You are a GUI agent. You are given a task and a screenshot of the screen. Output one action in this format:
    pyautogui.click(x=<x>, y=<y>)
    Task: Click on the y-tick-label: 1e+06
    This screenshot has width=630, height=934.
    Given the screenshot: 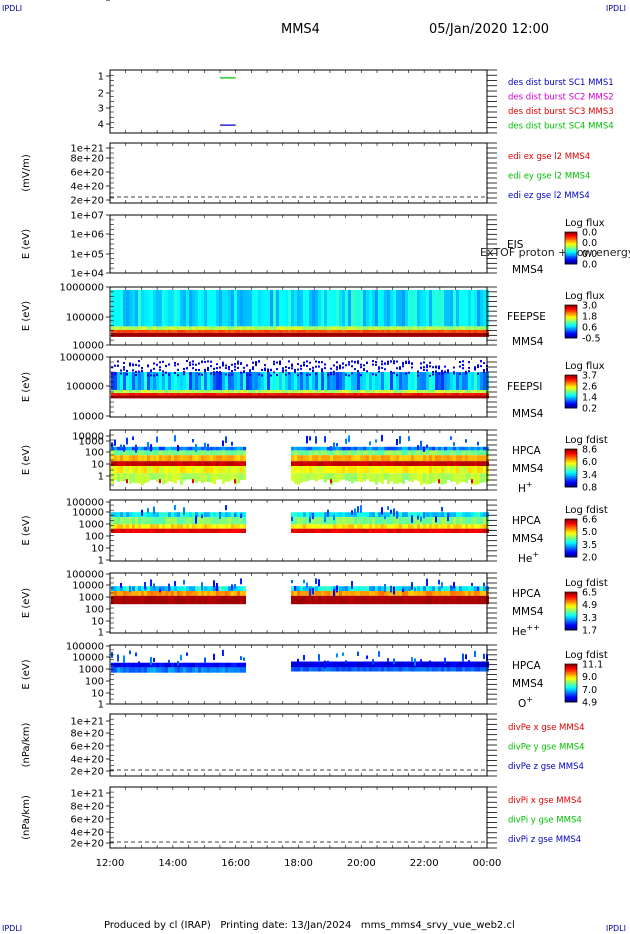 What is the action you would take?
    pyautogui.click(x=87, y=235)
    